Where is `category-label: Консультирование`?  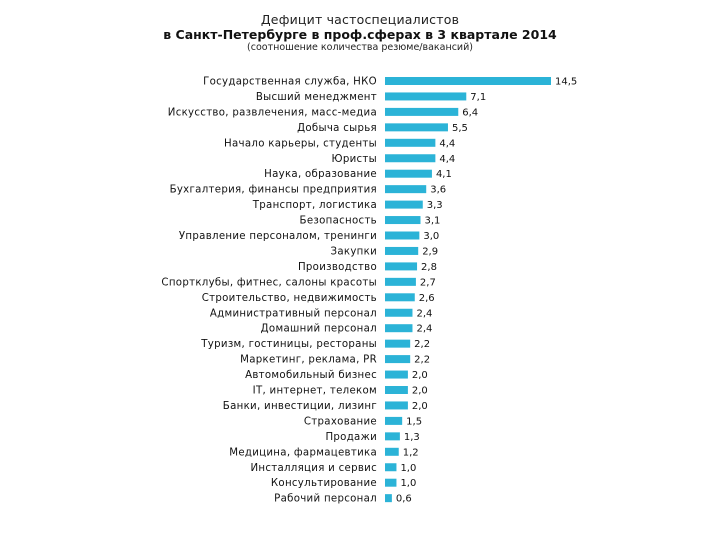
category-label: Консультирование is located at coordinates (324, 483).